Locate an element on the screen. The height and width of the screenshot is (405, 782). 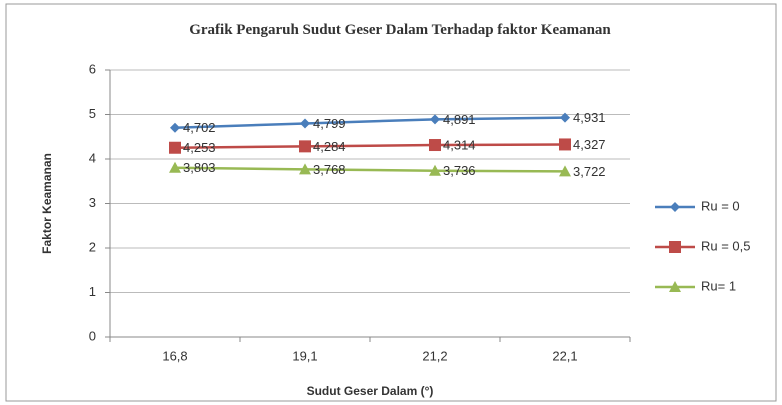
legend-label: Ru = 0,5 is located at coordinates (726, 245).